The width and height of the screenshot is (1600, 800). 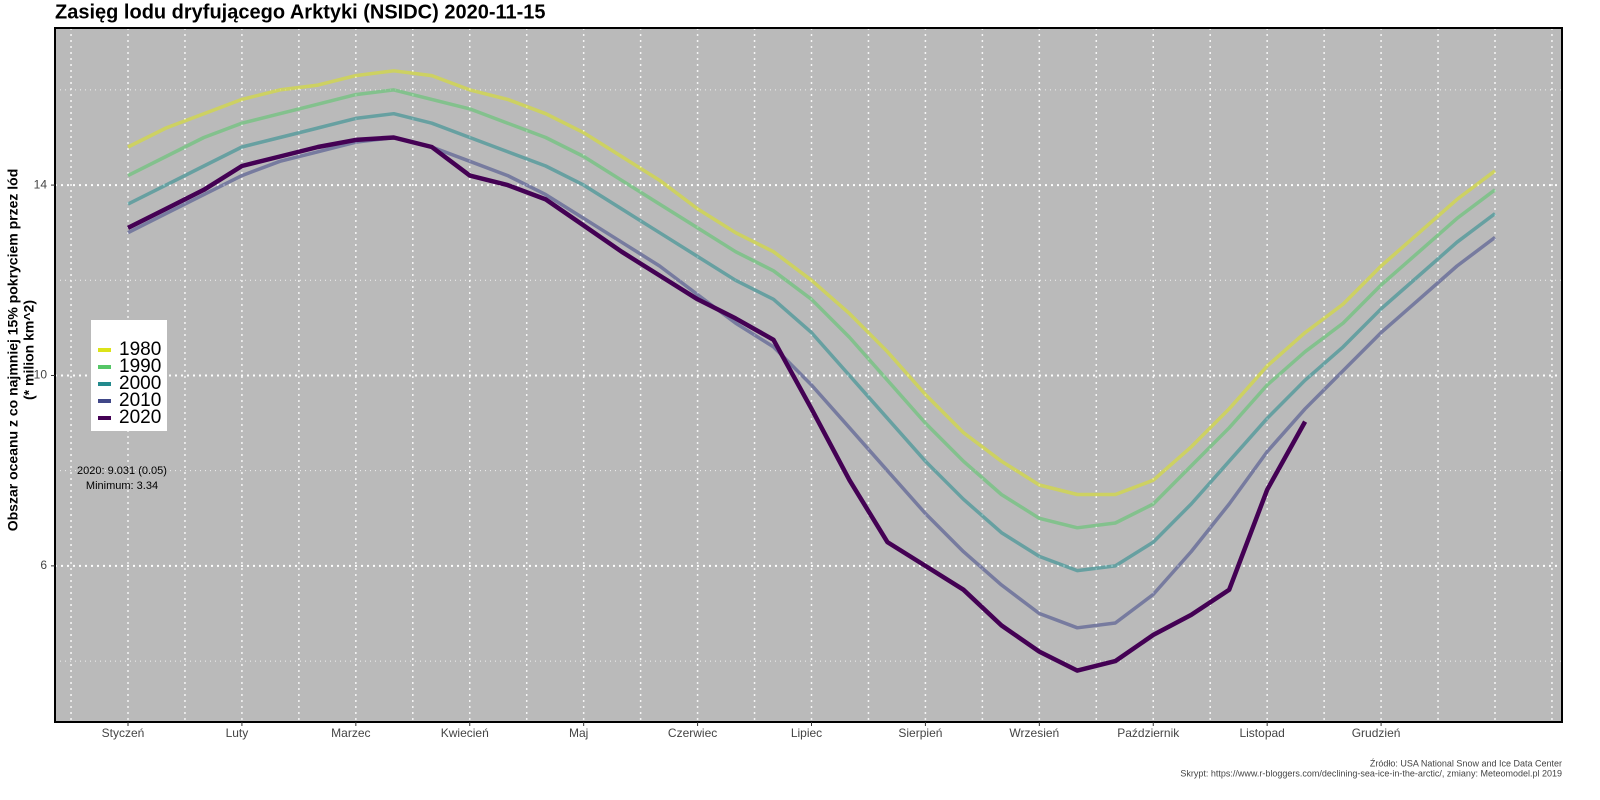 I want to click on x-tick-label: Listopad, so click(x=1261, y=733).